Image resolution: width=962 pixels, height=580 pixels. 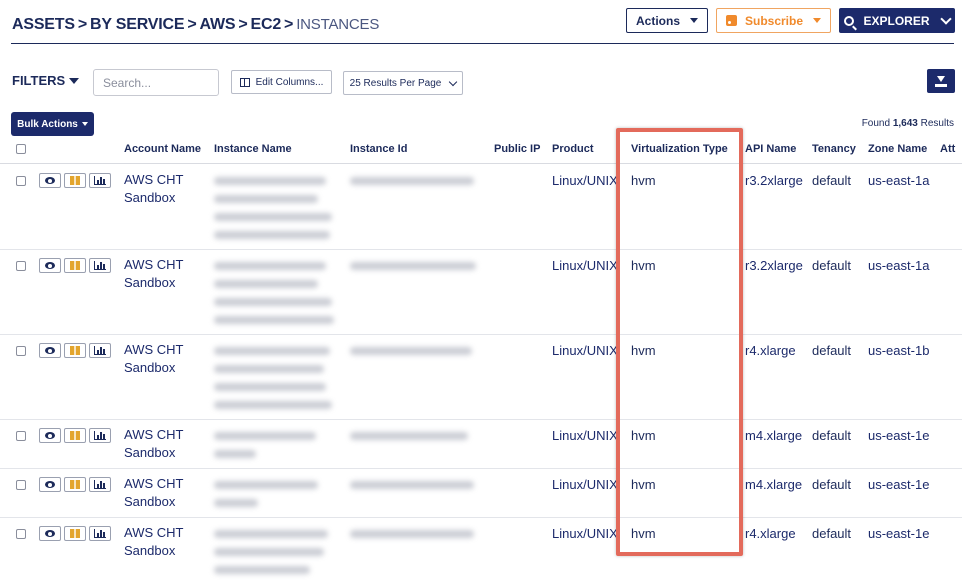 What do you see at coordinates (156, 82) in the screenshot?
I see `search-input` at bounding box center [156, 82].